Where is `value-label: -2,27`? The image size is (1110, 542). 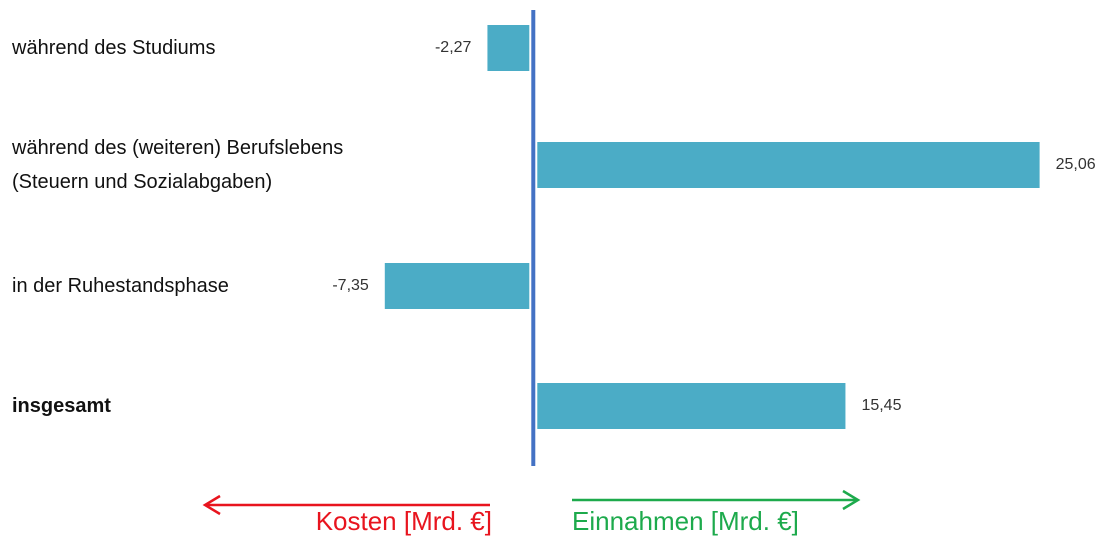
value-label: -2,27 is located at coordinates (453, 47).